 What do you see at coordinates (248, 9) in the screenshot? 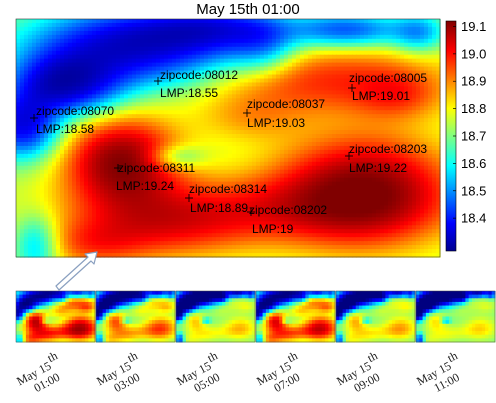
I see `chart-title: May 15th 01:00` at bounding box center [248, 9].